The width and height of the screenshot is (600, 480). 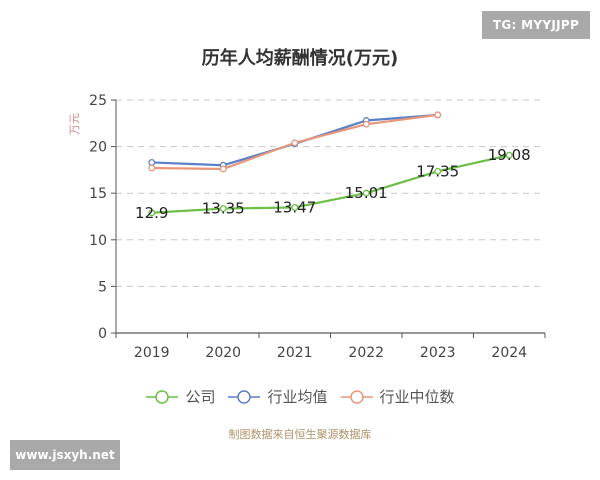 I want to click on legend-item: 行业均值, so click(x=277, y=396).